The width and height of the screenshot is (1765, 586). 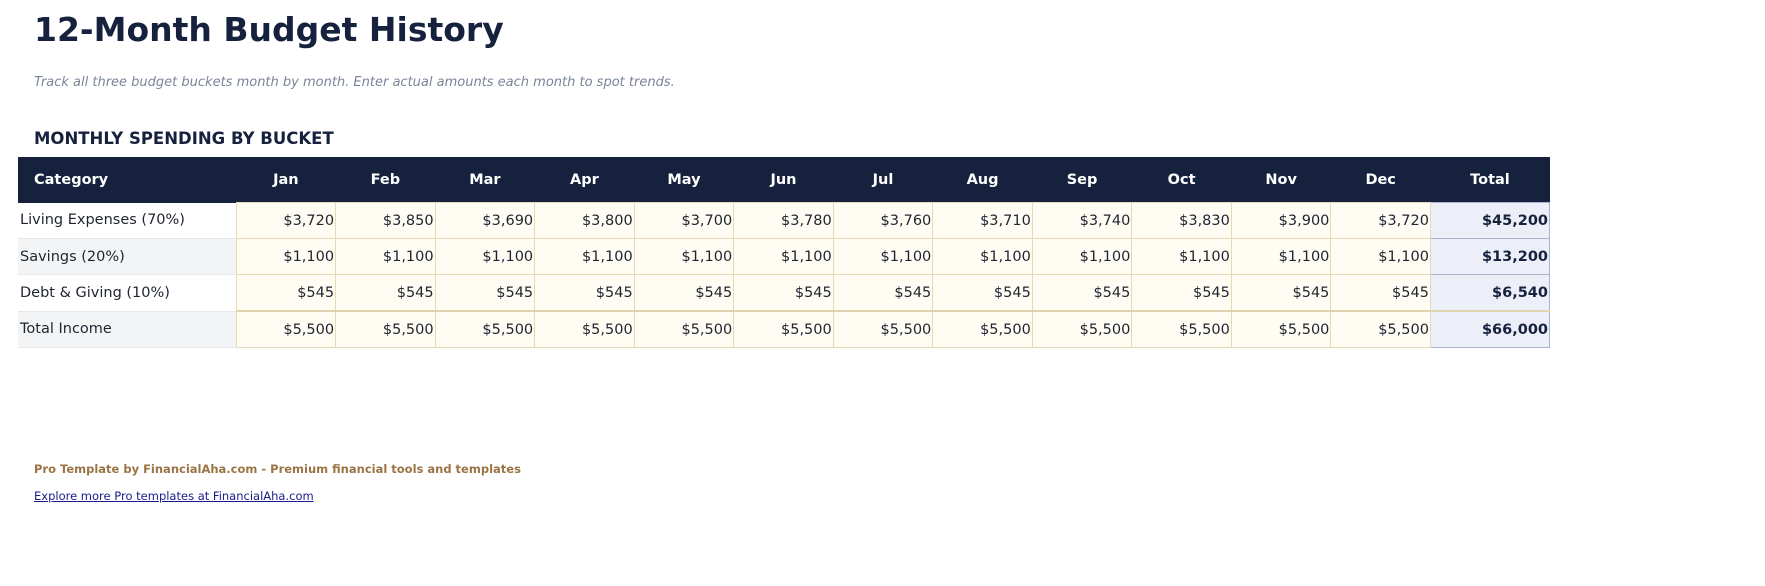 I want to click on month-amount-cell: $3,740, so click(x=1082, y=220).